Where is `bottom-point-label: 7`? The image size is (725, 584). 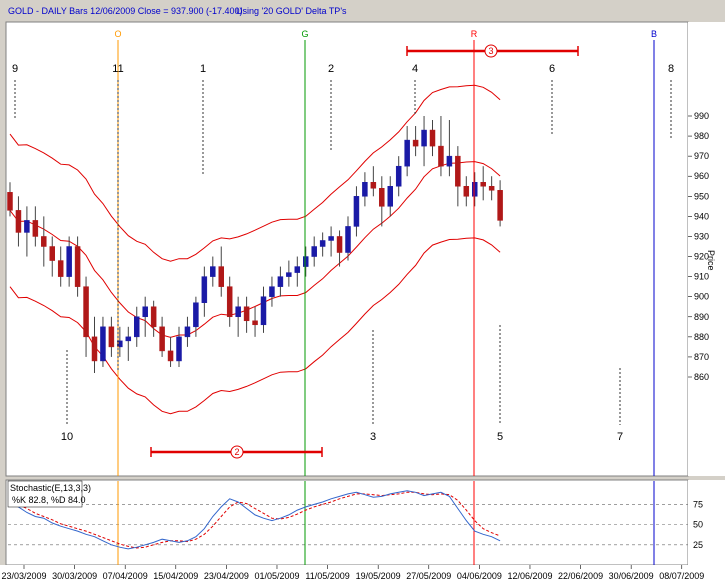
bottom-point-label: 7 is located at coordinates (620, 437).